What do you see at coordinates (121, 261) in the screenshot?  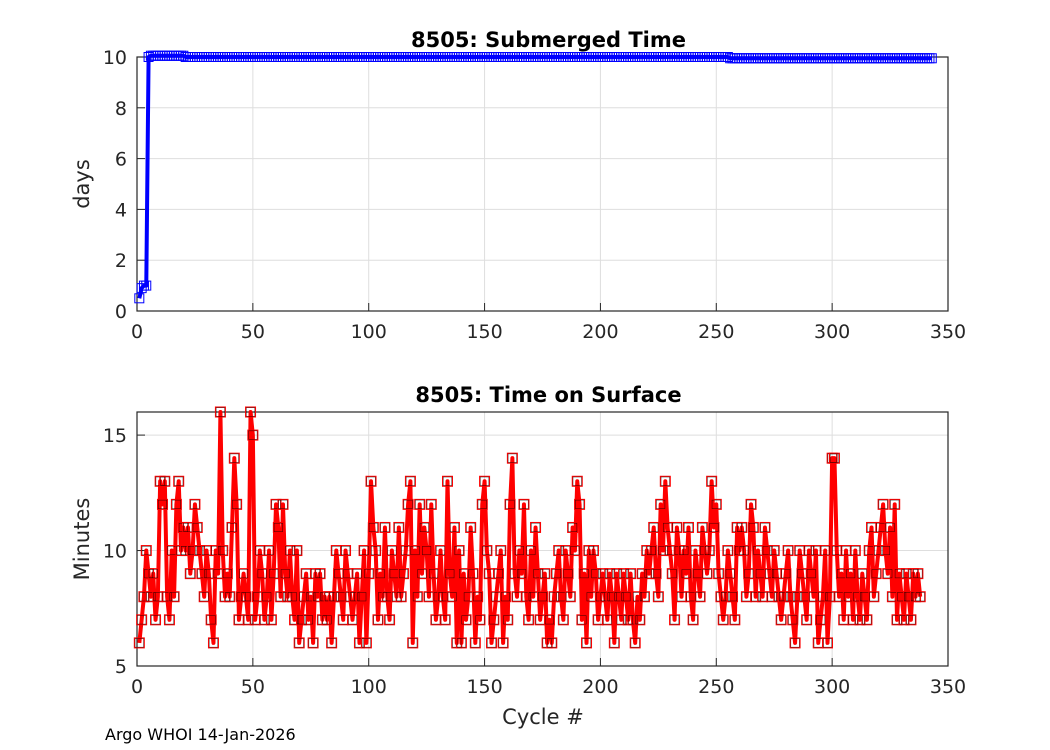 I see `y-tick-label: 2` at bounding box center [121, 261].